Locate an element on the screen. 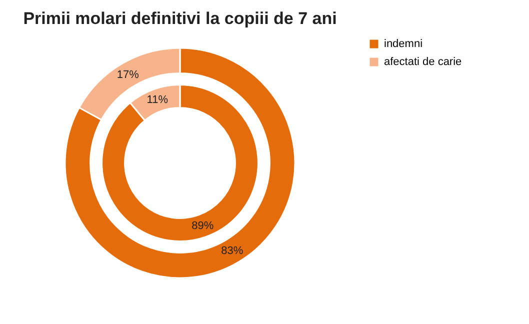 Image resolution: width=529 pixels, height=324 pixels. chart-title: Primii molari definitivi la copiii de 7 ani is located at coordinates (180, 18).